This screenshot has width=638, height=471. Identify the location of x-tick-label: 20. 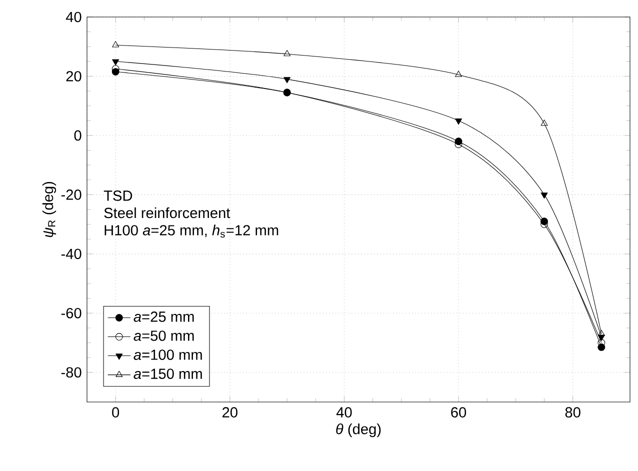
(230, 412).